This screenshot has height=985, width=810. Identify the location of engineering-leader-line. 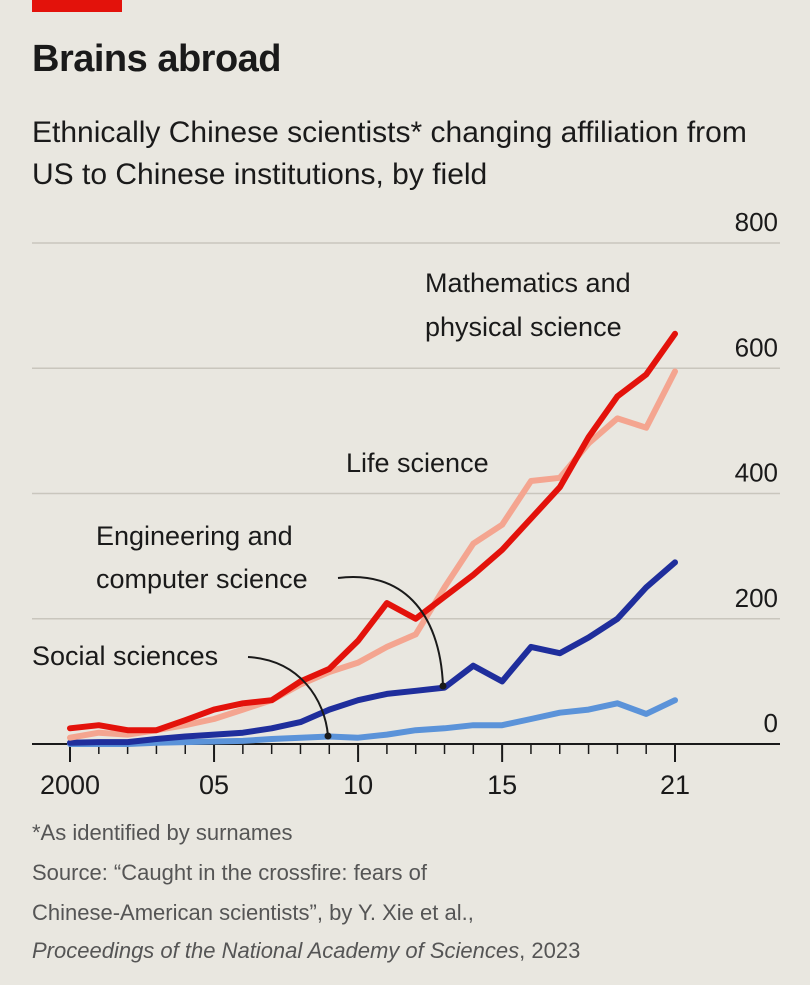
(390, 631).